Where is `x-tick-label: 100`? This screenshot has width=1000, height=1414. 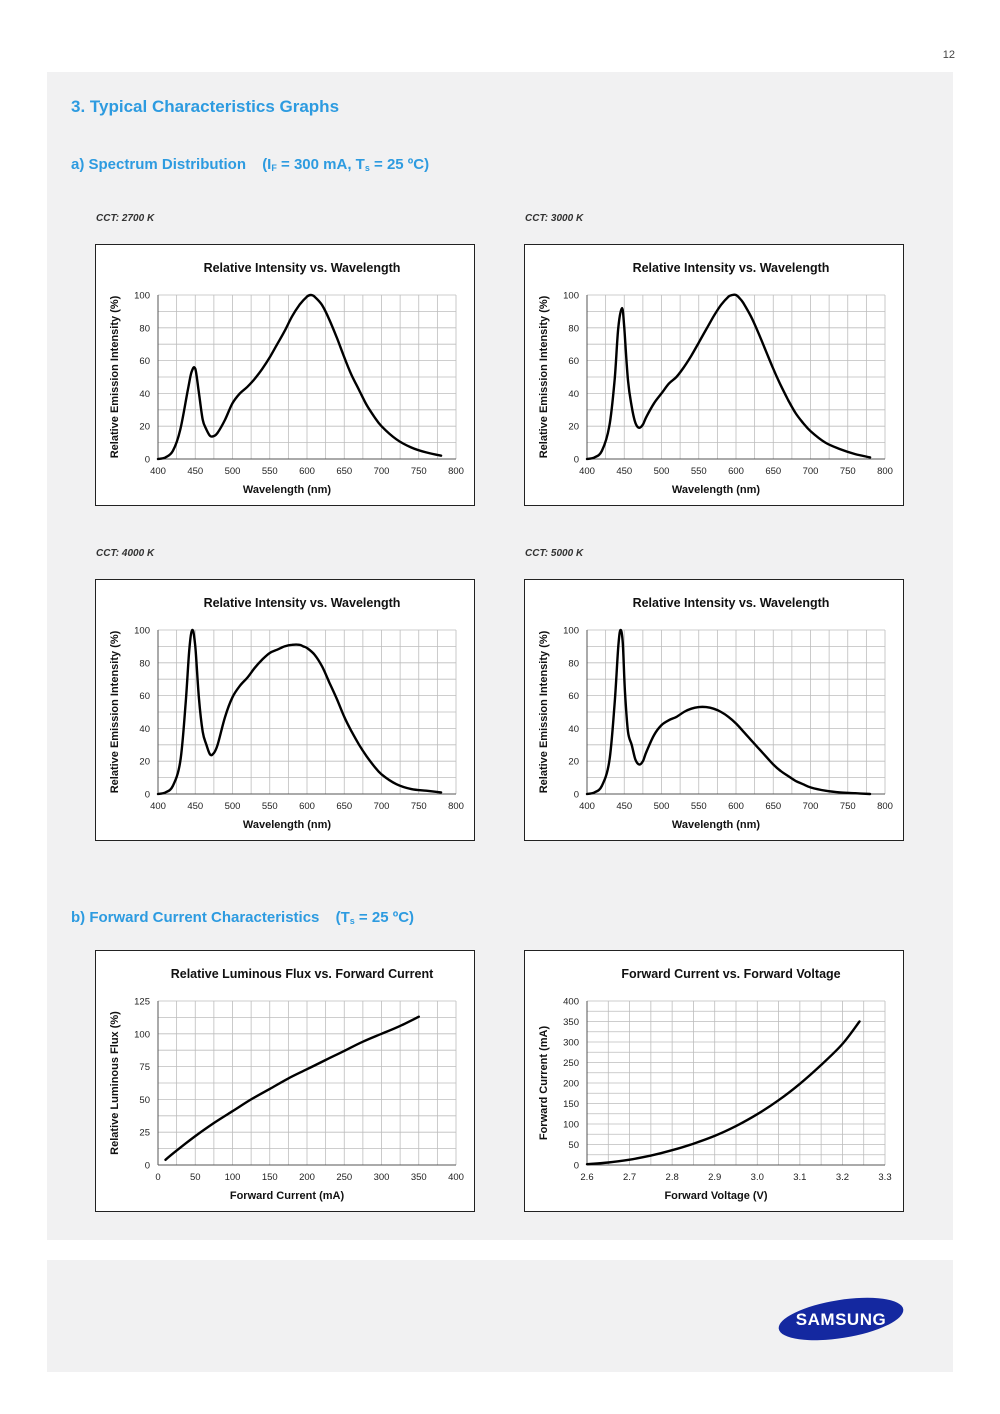 x-tick-label: 100 is located at coordinates (233, 1177).